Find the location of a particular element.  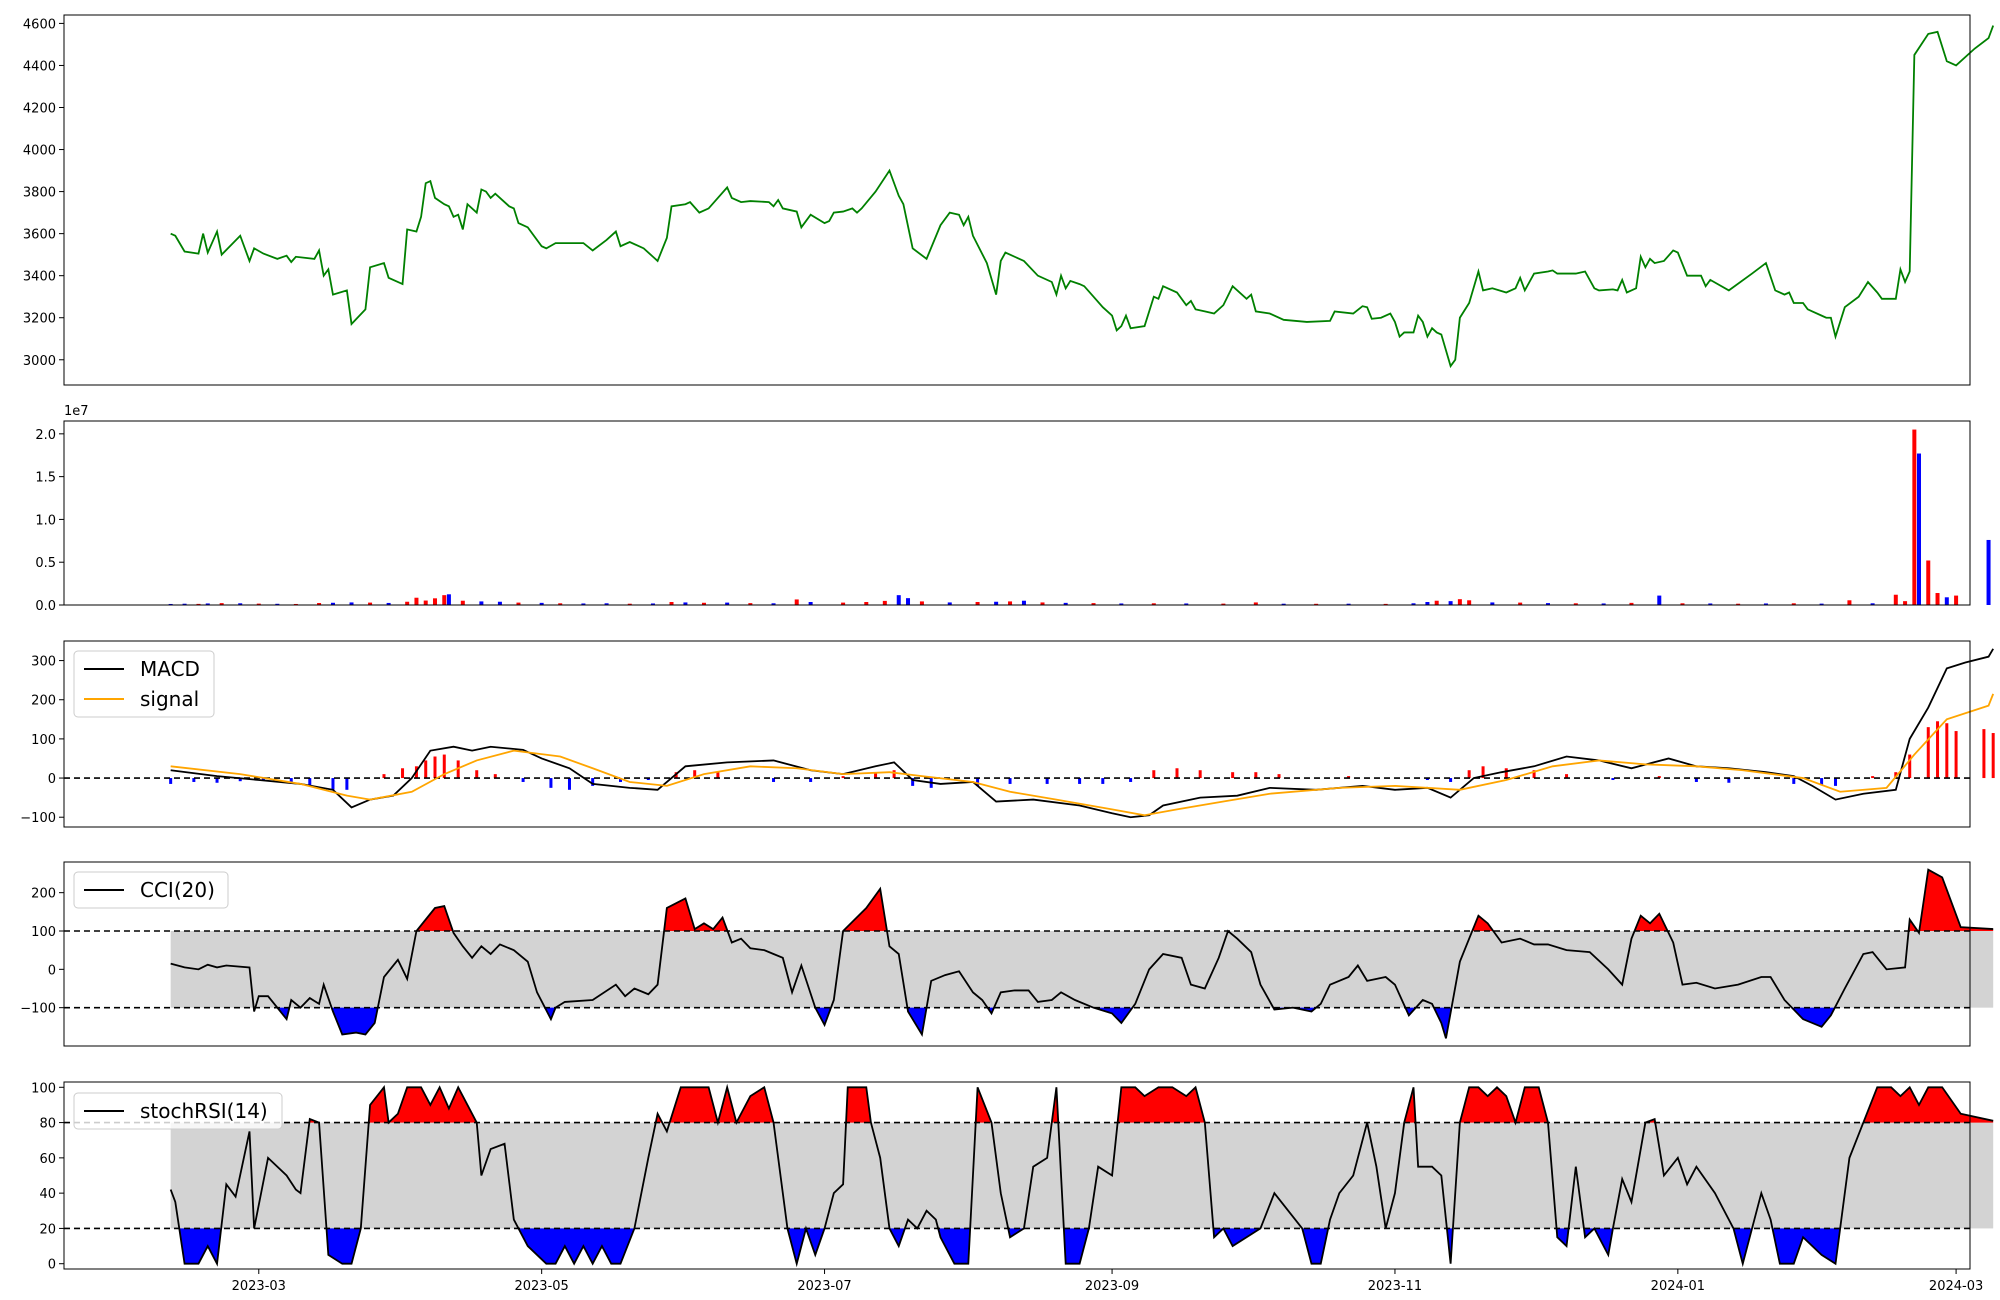

stochrsi-neutral-band is located at coordinates (1082, 1175).